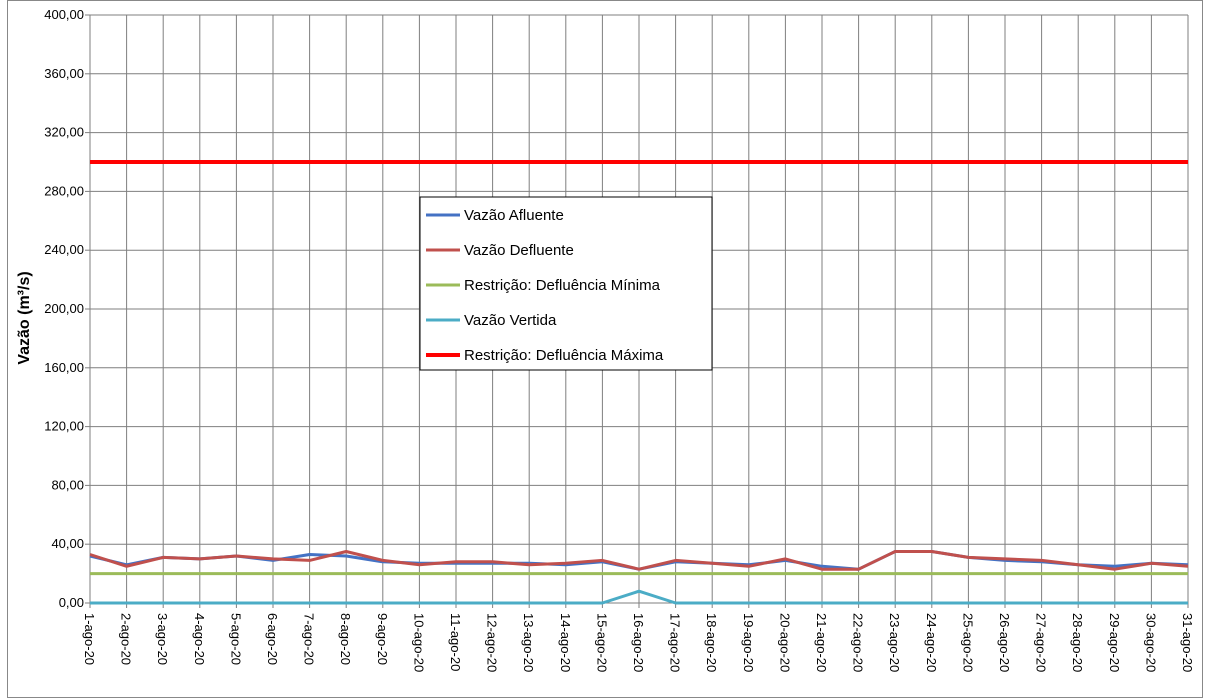 The width and height of the screenshot is (1205, 700). What do you see at coordinates (1041, 642) in the screenshot?
I see `x-tick-label: 27-ago-20` at bounding box center [1041, 642].